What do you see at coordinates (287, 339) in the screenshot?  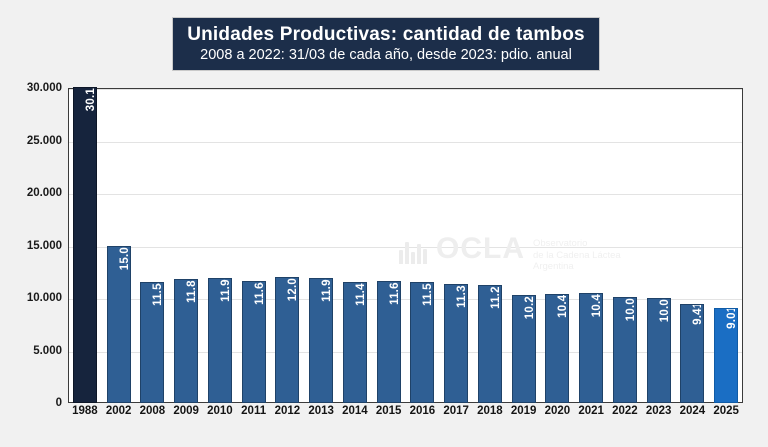 I see `bar: 12.003` at bounding box center [287, 339].